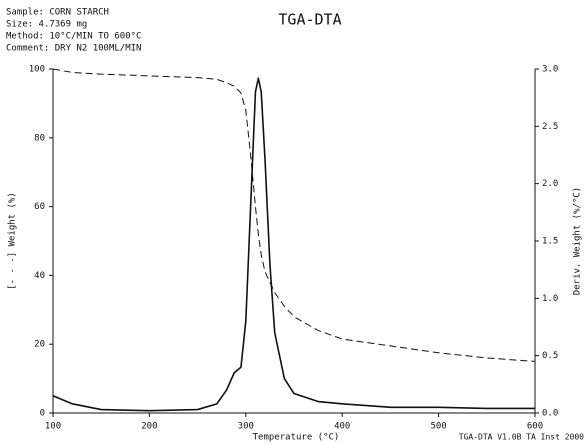 This screenshot has width=587, height=445. I want to click on info-line: Size: 4.7369 mg, so click(46, 25).